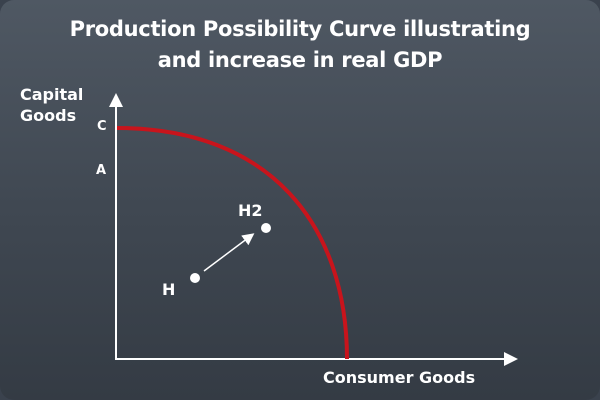 Image resolution: width=600 pixels, height=400 pixels. What do you see at coordinates (300, 60) in the screenshot?
I see `title-line-2: and increase in real GDP` at bounding box center [300, 60].